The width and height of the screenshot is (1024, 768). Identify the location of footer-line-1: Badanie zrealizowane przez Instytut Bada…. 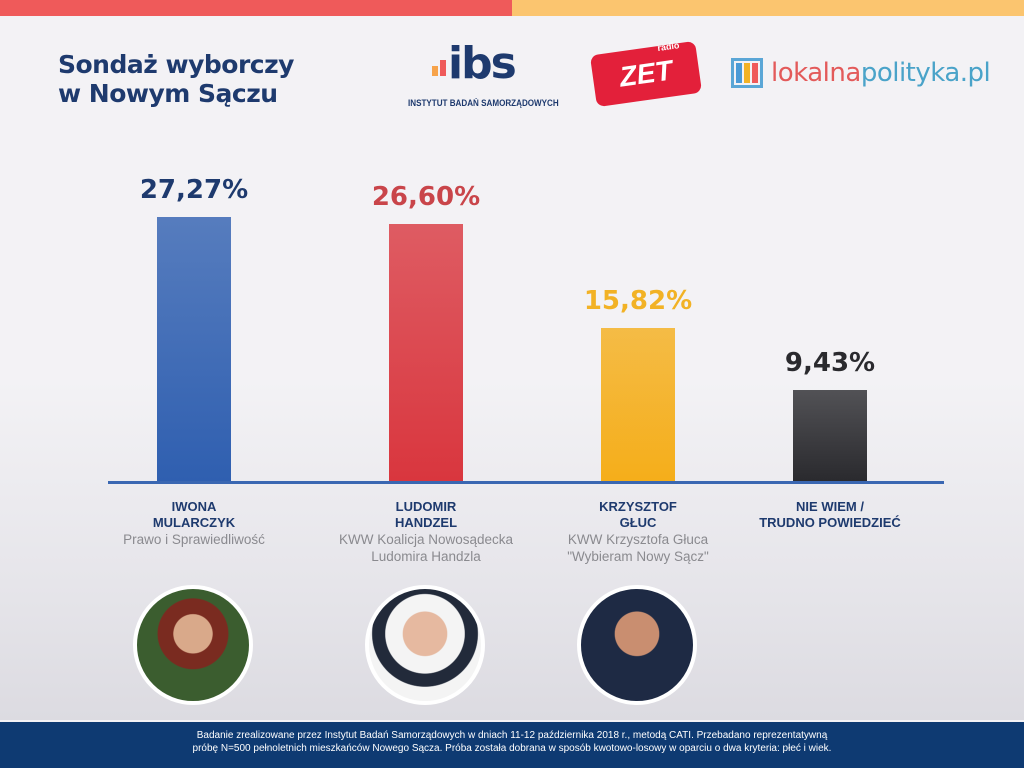
(512, 735).